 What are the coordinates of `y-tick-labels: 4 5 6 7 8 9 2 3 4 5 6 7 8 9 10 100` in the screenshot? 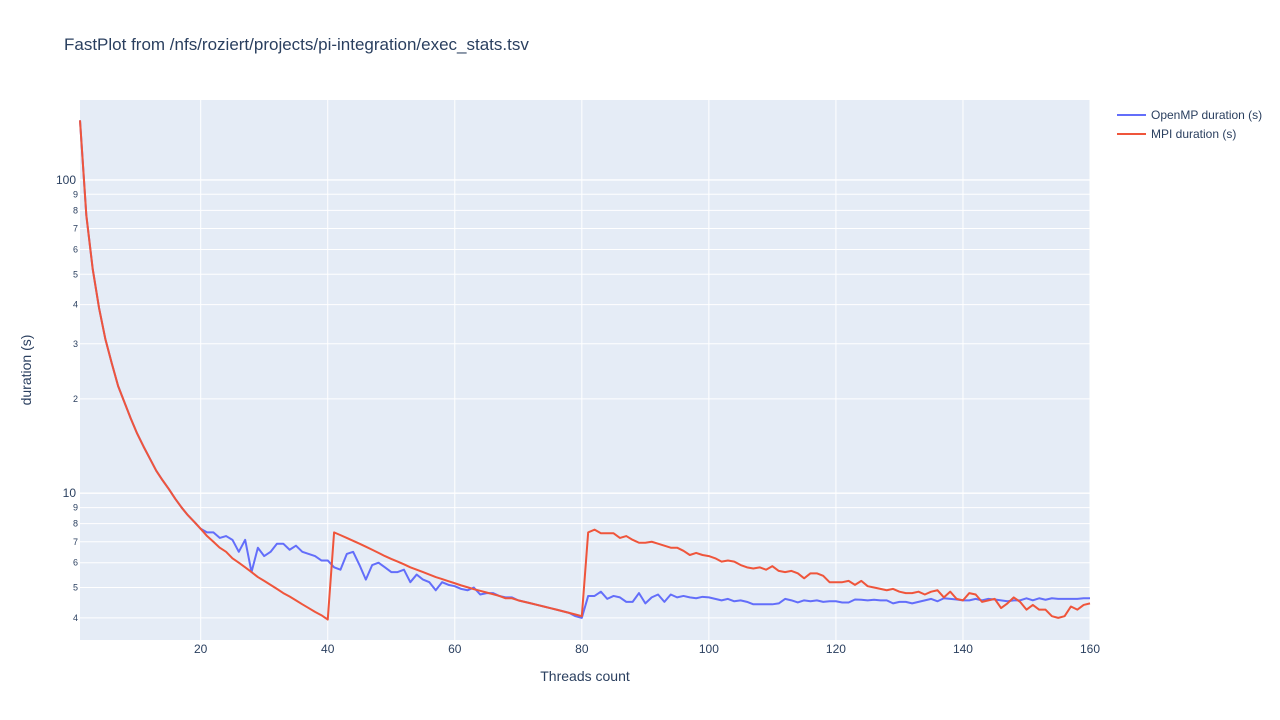 It's located at (67, 398).